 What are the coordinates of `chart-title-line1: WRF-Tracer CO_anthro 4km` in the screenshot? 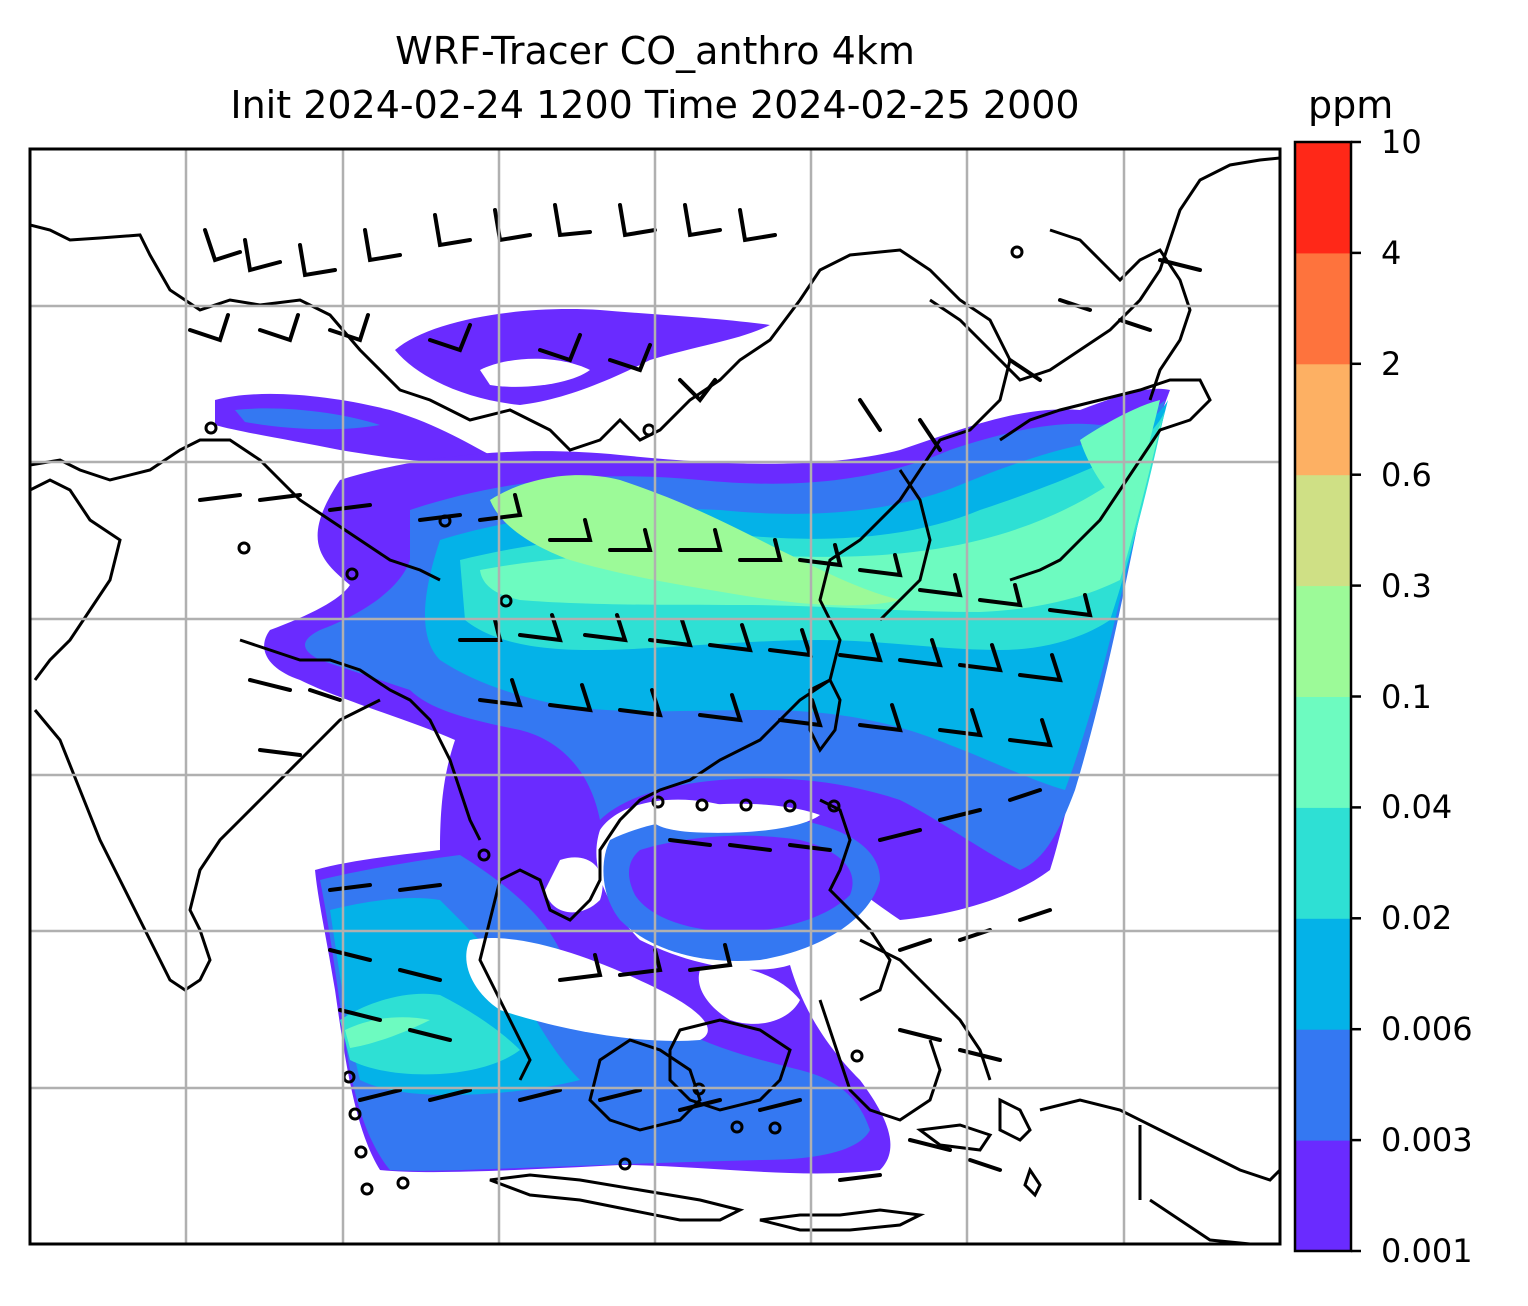 It's located at (655, 51).